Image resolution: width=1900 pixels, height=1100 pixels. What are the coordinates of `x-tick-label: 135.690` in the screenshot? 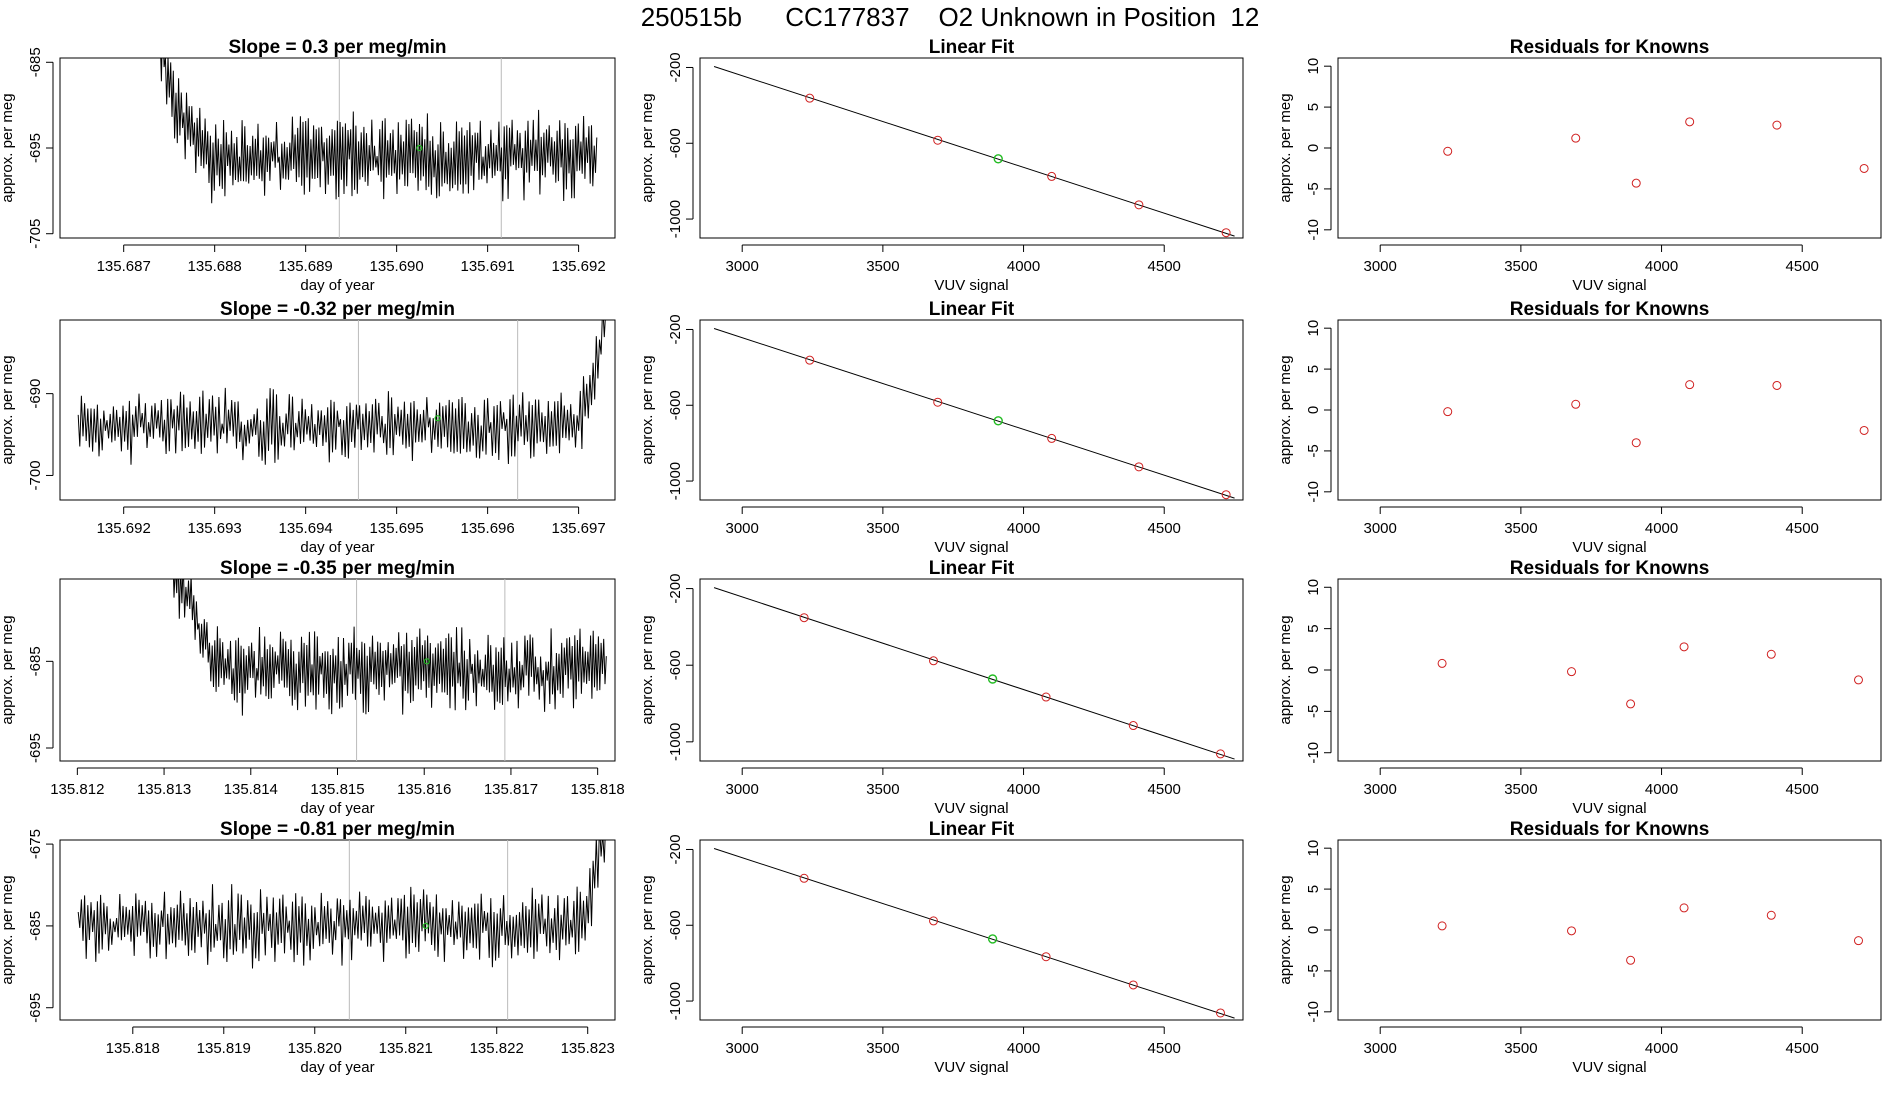 It's located at (397, 266).